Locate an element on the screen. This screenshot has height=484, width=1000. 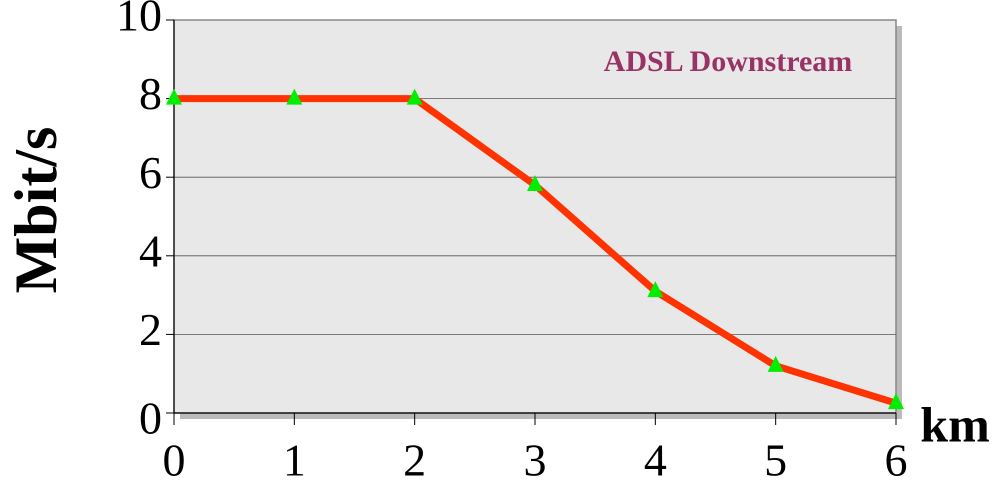
x-axis-label: km is located at coordinates (954, 424).